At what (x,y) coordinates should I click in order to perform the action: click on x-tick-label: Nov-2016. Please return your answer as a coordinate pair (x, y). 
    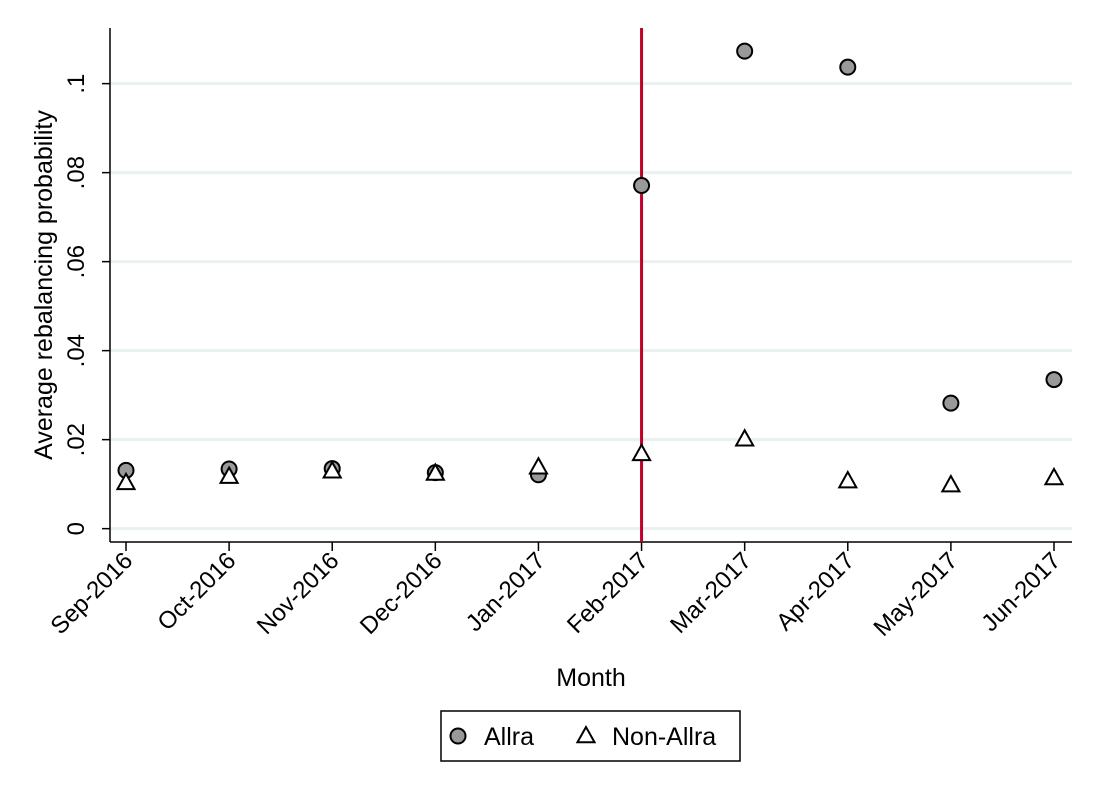
    Looking at the image, I should click on (298, 593).